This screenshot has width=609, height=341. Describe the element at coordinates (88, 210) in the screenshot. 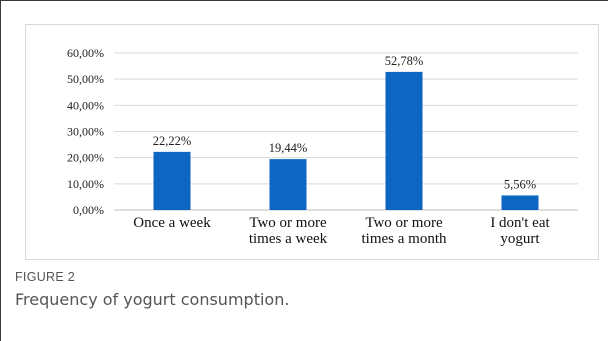

I see `y-tick-label: 0,00%` at that location.